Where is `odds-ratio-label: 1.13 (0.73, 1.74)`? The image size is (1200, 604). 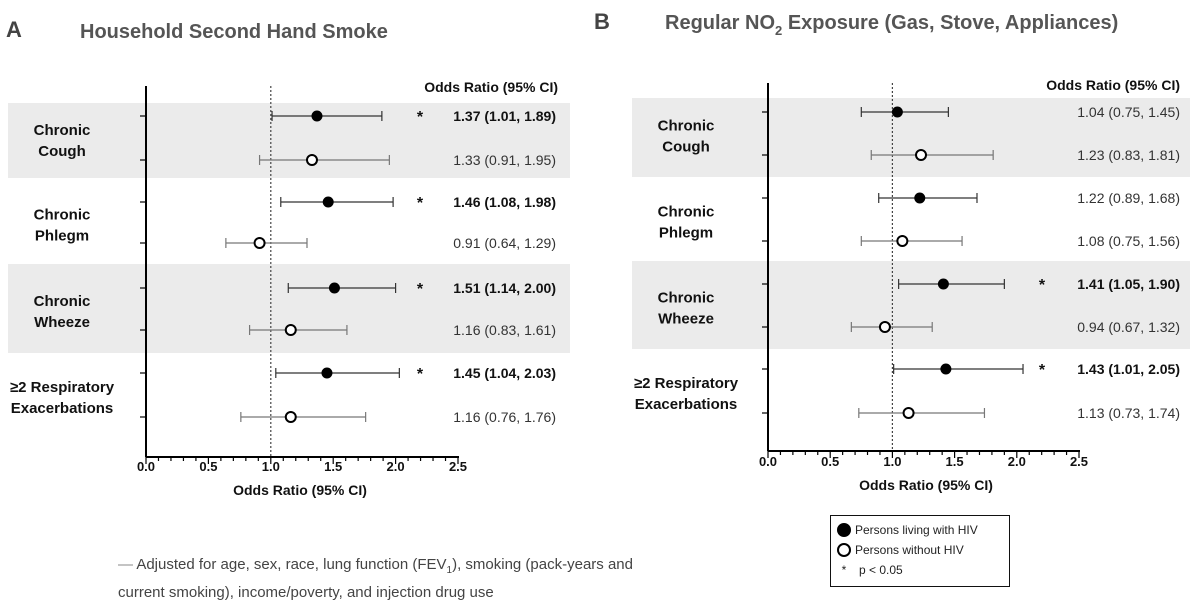
odds-ratio-label: 1.13 (0.73, 1.74) is located at coordinates (1128, 413).